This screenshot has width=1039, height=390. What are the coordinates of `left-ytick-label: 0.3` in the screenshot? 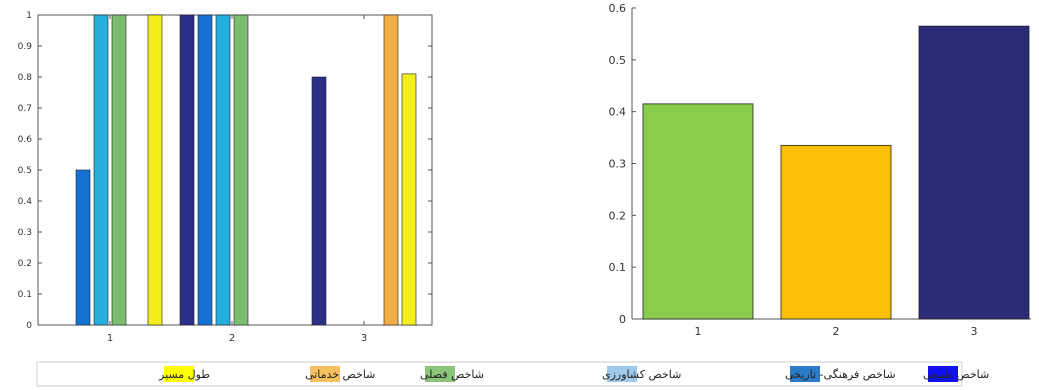 It's located at (25, 233).